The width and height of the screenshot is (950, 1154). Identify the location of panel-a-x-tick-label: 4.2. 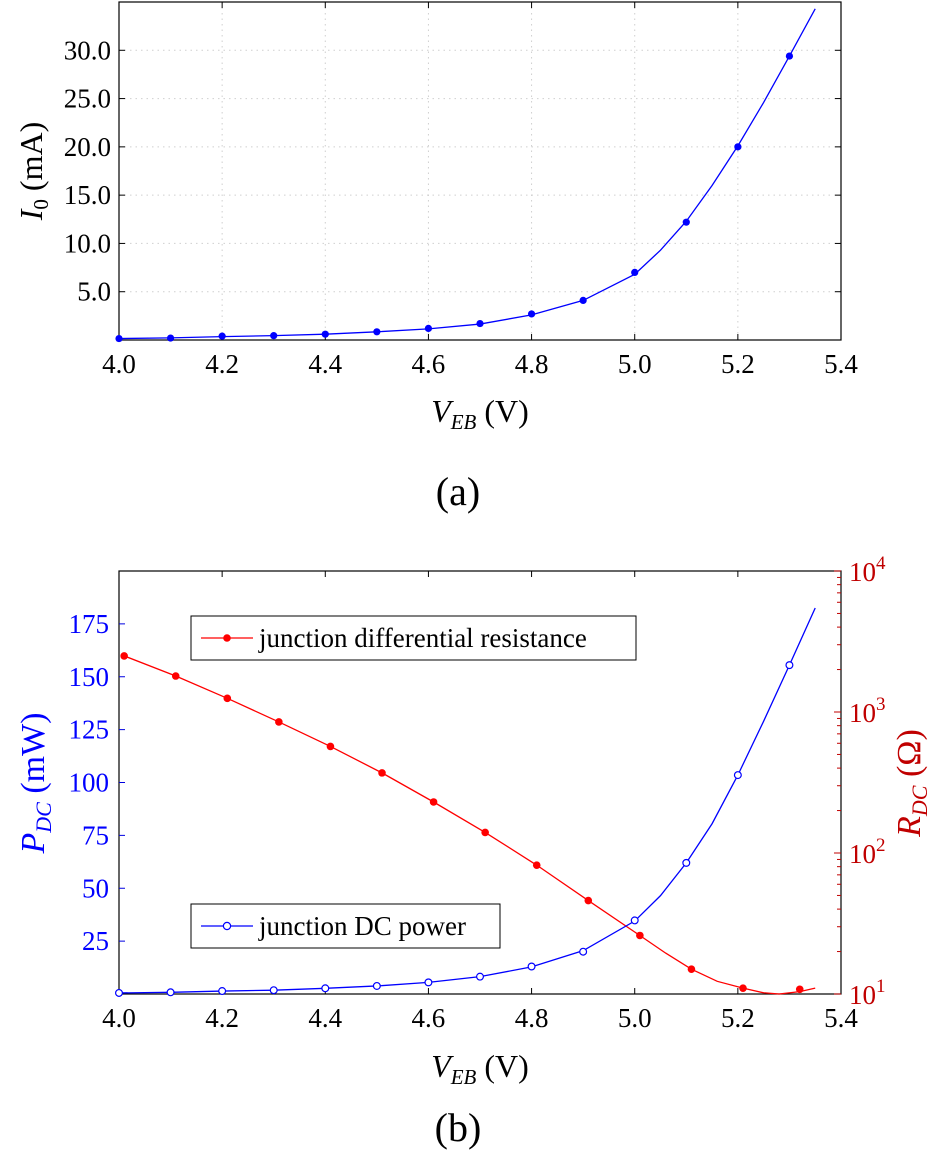
(222, 364).